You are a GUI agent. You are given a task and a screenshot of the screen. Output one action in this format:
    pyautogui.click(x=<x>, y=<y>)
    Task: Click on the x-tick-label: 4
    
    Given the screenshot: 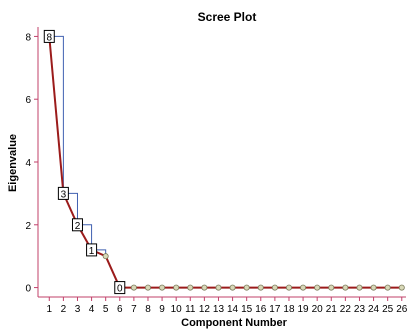 What is the action you would take?
    pyautogui.click(x=92, y=309)
    